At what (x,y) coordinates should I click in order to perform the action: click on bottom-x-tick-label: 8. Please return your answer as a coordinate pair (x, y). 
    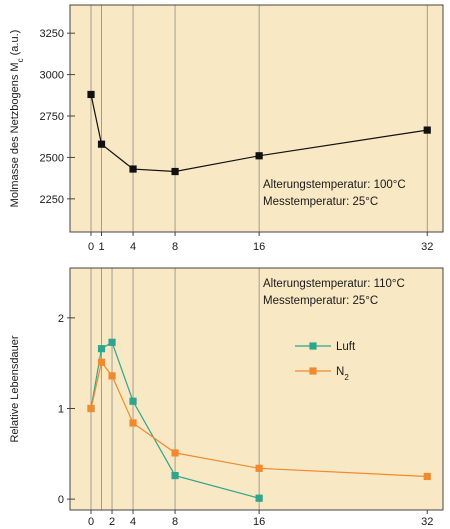
    Looking at the image, I should click on (175, 522).